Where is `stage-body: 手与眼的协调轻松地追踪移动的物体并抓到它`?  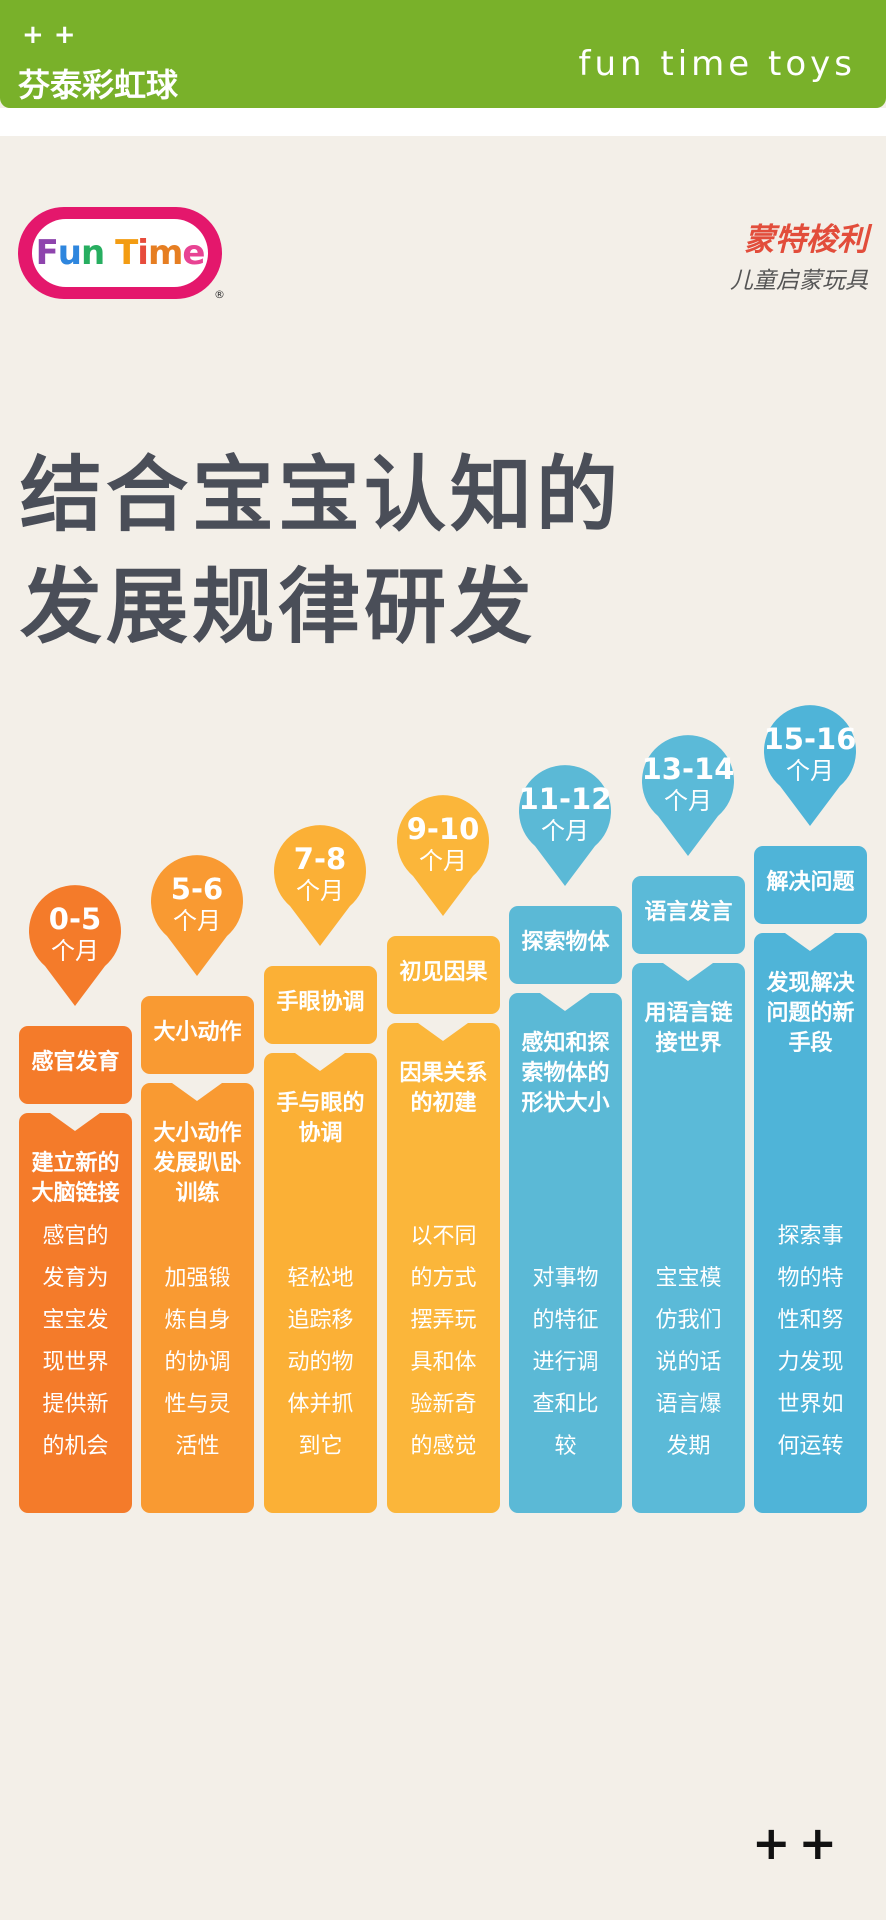
stage-body: 手与眼的协调轻松地追踪移动的物体并抓到它 is located at coordinates (320, 1283).